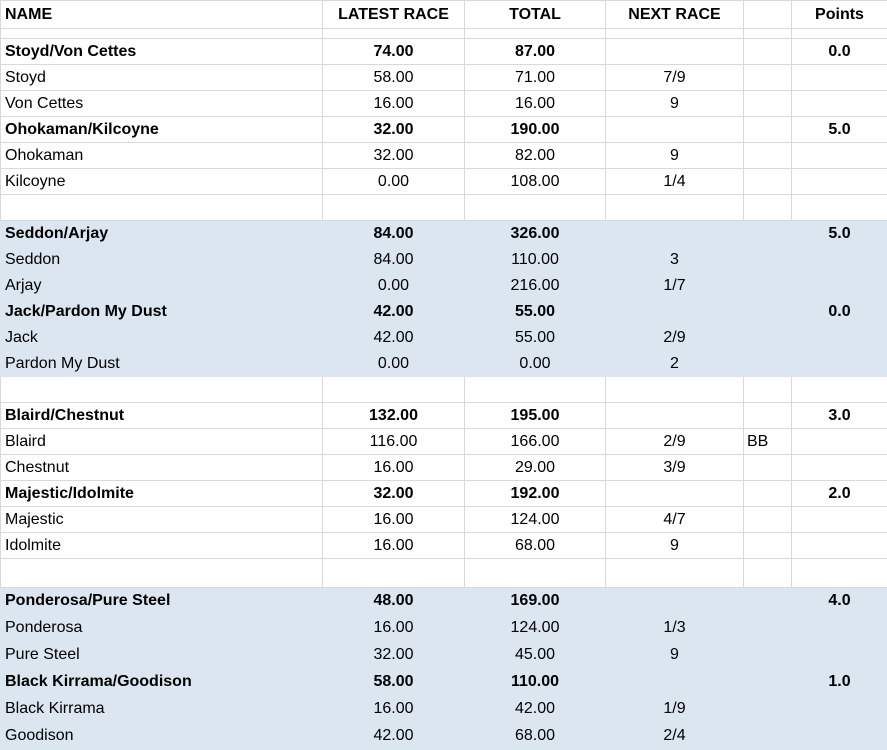  I want to click on name-cell: Seddon/Arjay, so click(161, 233).